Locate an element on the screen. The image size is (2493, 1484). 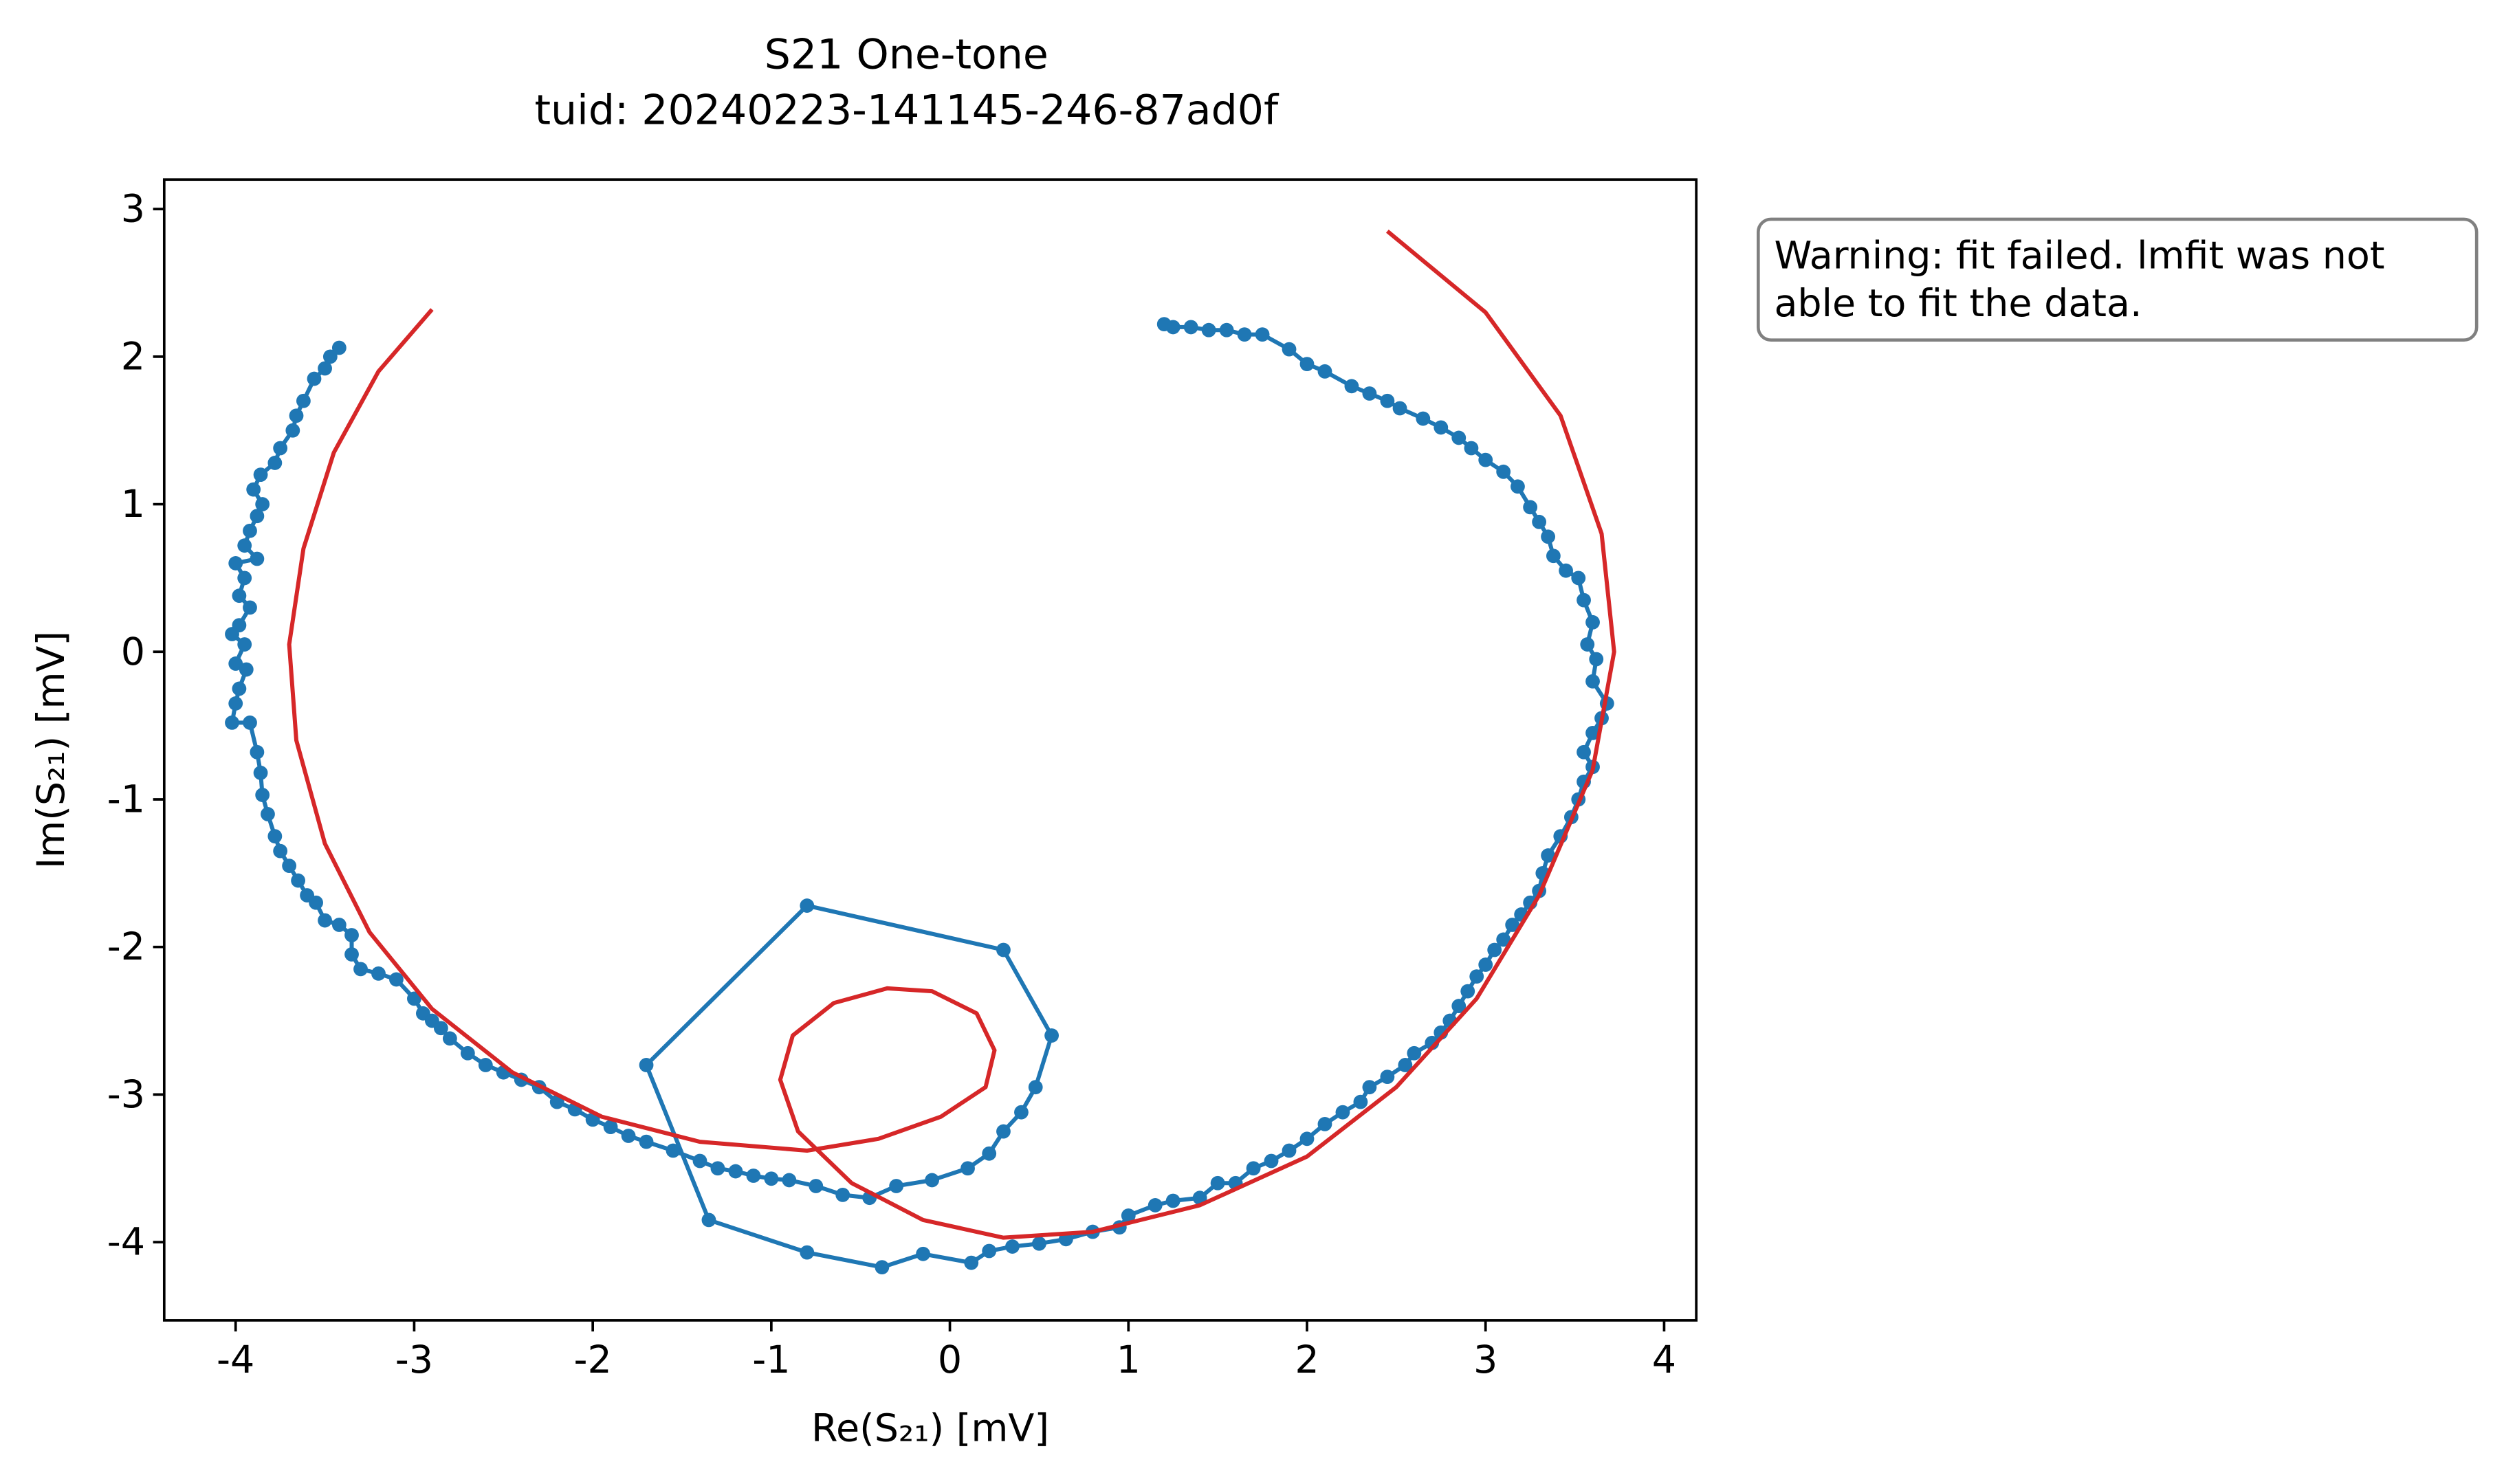
annotation-line: able to fit the data. is located at coordinates (1958, 304).